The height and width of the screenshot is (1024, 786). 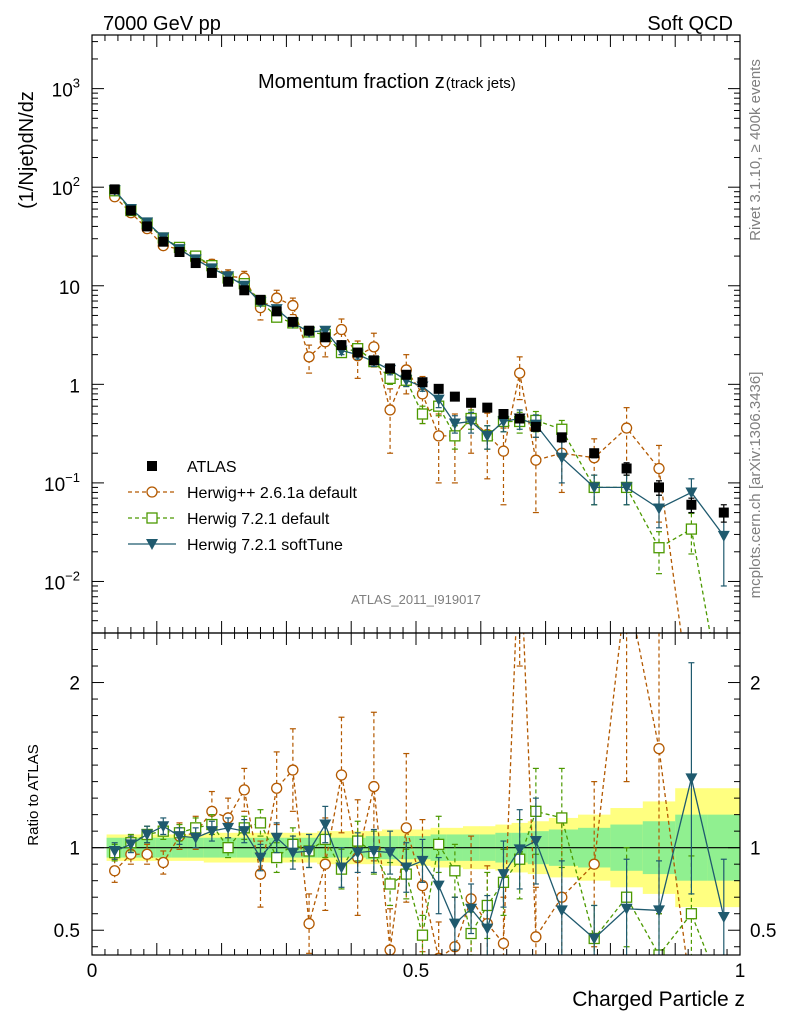 What do you see at coordinates (416, 599) in the screenshot?
I see `analysis-tag: ATLAS_2011_I919017` at bounding box center [416, 599].